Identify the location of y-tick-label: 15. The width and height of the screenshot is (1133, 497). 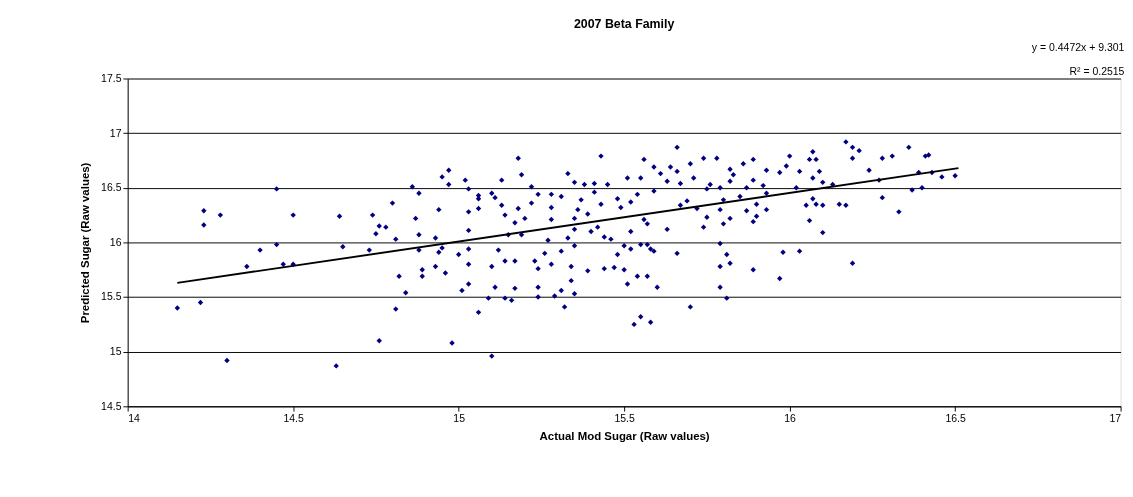
(115, 352).